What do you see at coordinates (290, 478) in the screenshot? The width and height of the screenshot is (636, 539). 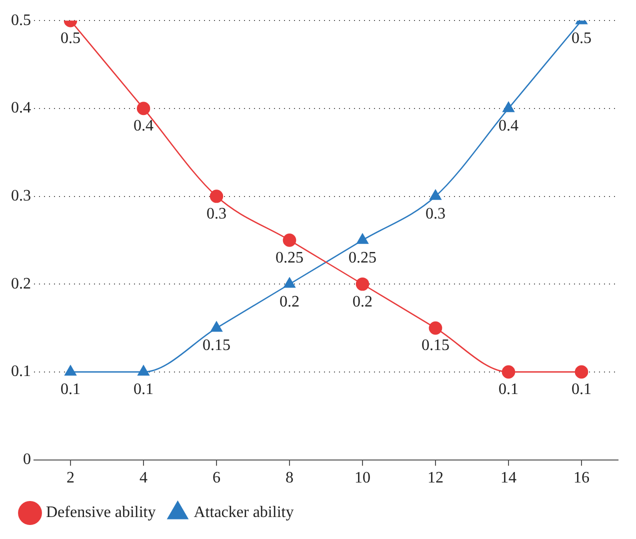 I see `x-tick-label: 8` at bounding box center [290, 478].